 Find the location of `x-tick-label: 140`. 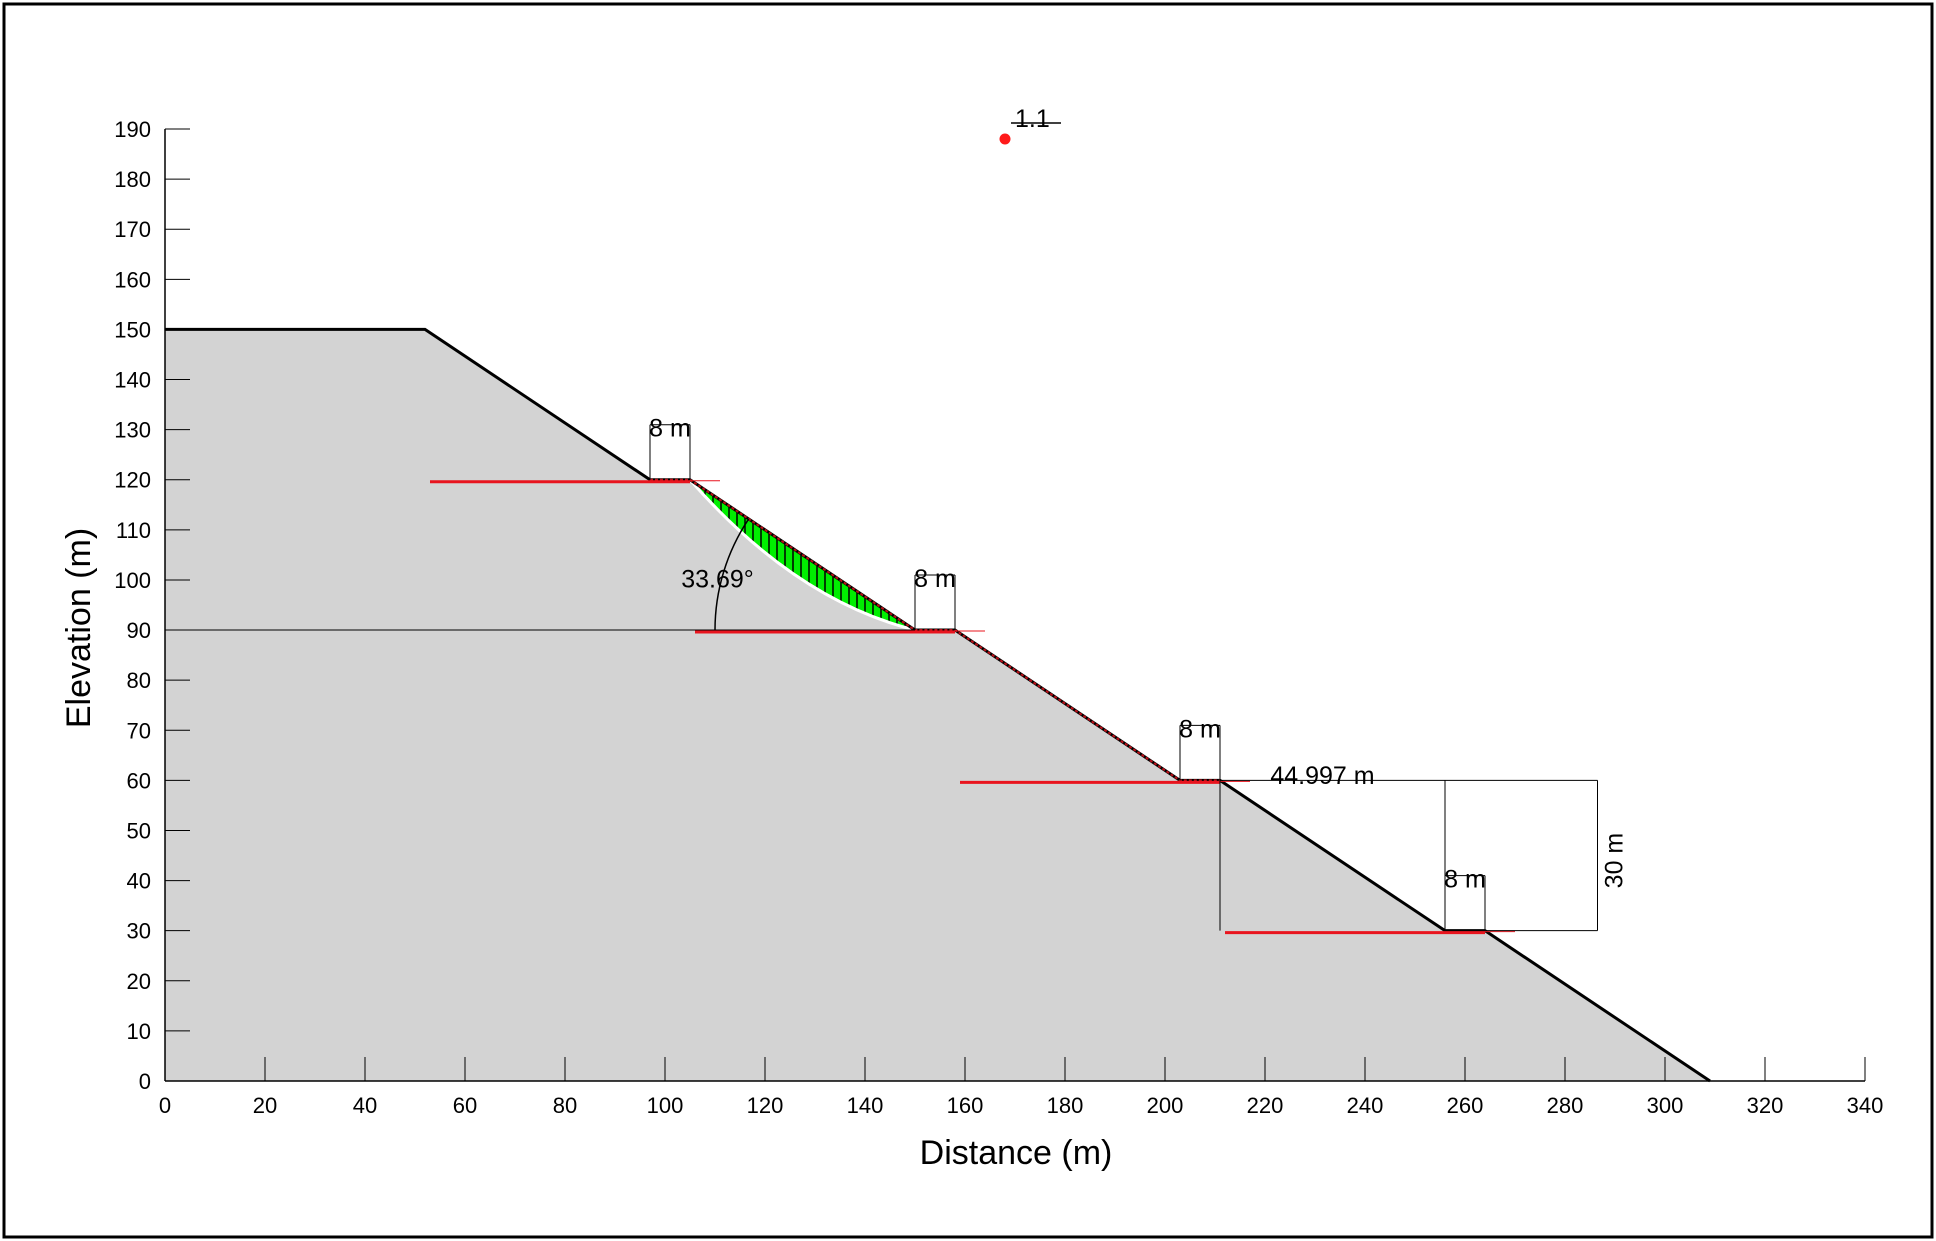

x-tick-label: 140 is located at coordinates (865, 1105).